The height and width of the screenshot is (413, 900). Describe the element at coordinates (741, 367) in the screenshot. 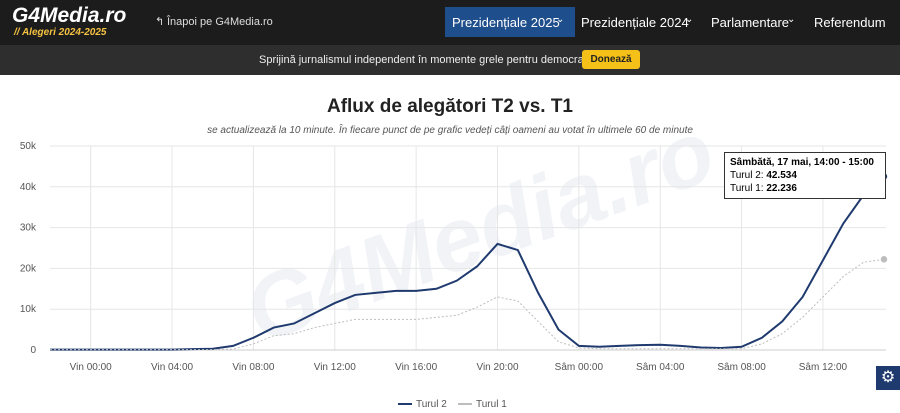

I see `x-tick-label: Sâm 08:00` at that location.